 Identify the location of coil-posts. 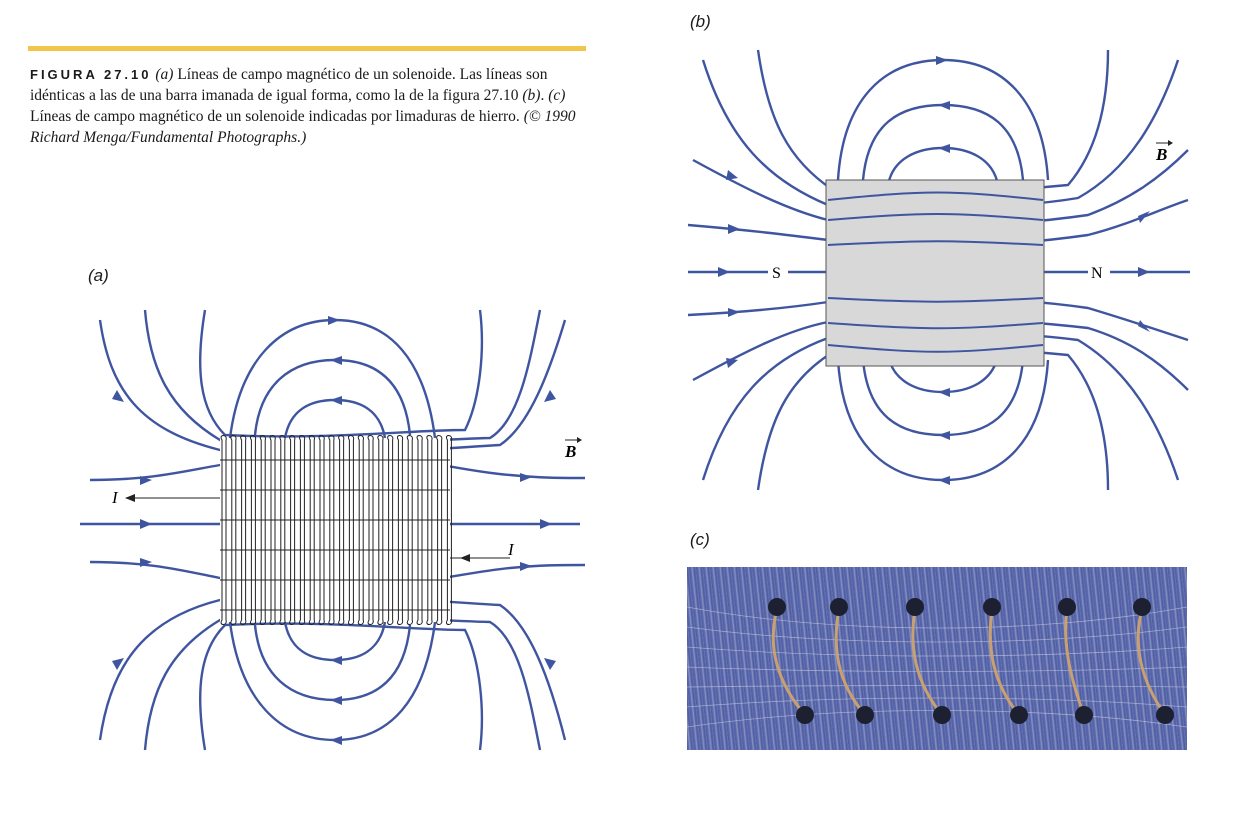
(971, 661).